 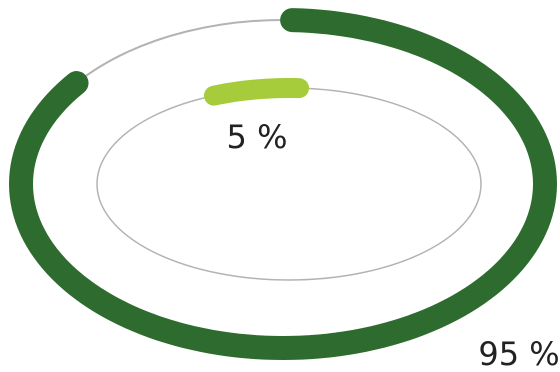 What do you see at coordinates (257, 137) in the screenshot?
I see `inner-ring-value-label: 5 %` at bounding box center [257, 137].